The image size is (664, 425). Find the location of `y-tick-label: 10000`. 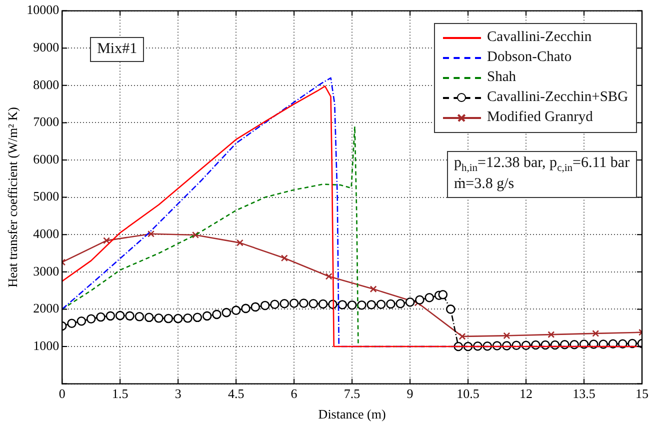

y-tick-label: 10000 is located at coordinates (43, 10).